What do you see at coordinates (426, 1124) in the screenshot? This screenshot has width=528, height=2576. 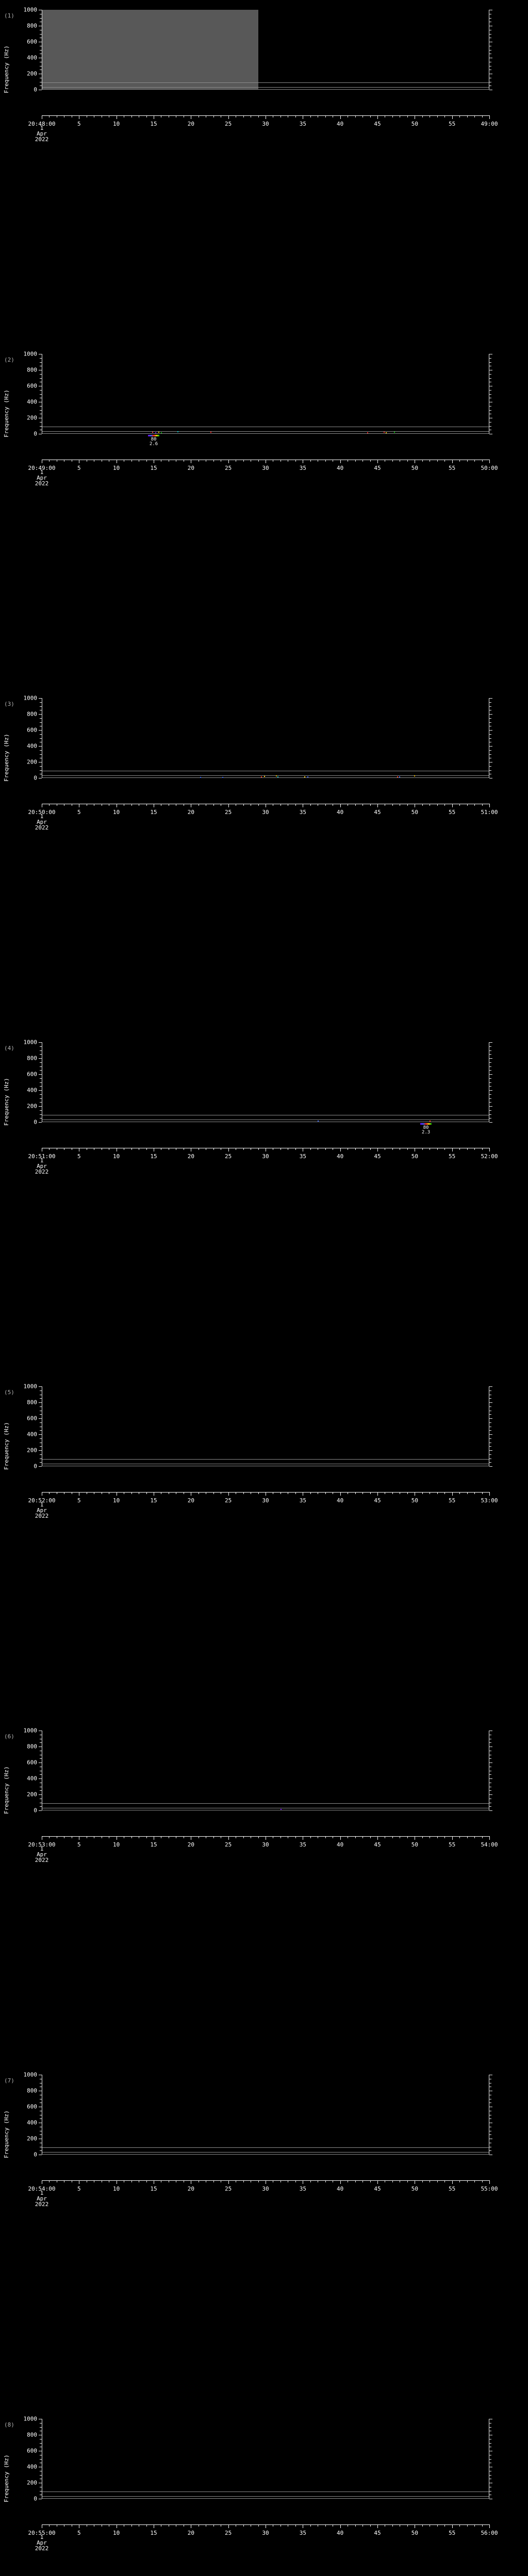 I see `annotation-color-swatch` at bounding box center [426, 1124].